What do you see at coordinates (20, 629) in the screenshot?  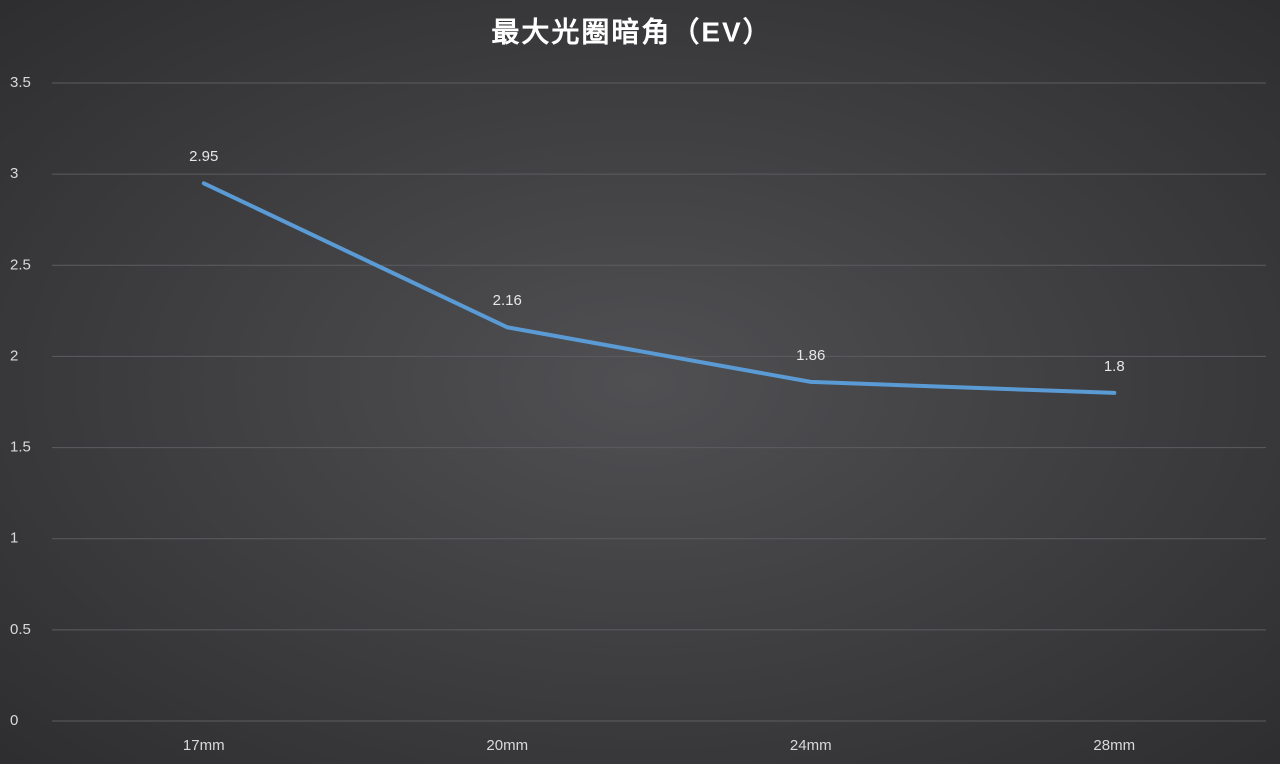 I see `y-tick-label: 0.5` at bounding box center [20, 629].